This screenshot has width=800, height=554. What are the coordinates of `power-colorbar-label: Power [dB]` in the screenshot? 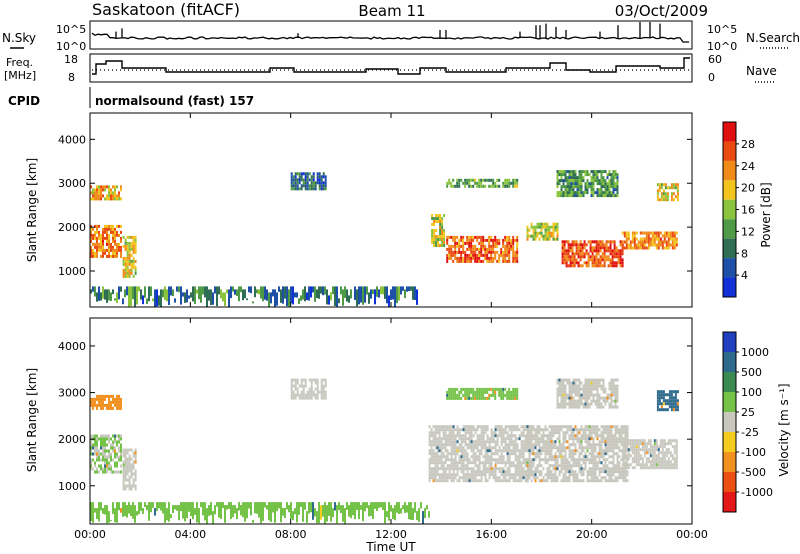 It's located at (766, 214).